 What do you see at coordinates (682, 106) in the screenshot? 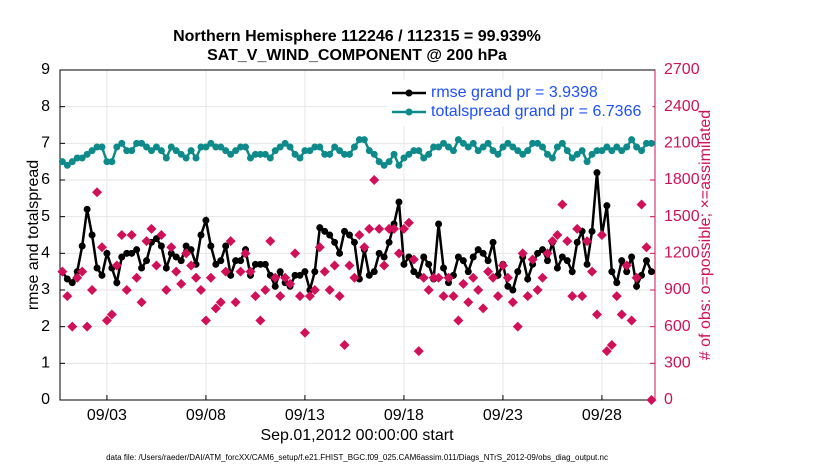
I see `y2-tick-label: 2400` at bounding box center [682, 106].